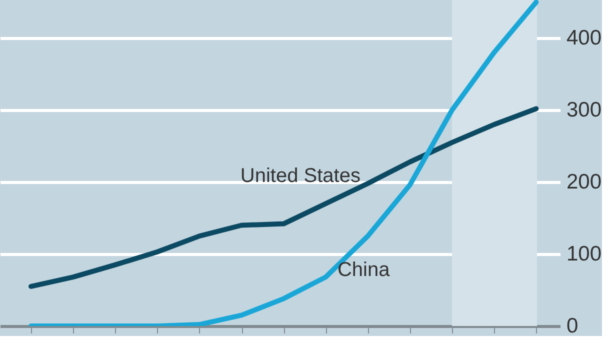  What do you see at coordinates (584, 38) in the screenshot?
I see `y-tick-label: 400` at bounding box center [584, 38].